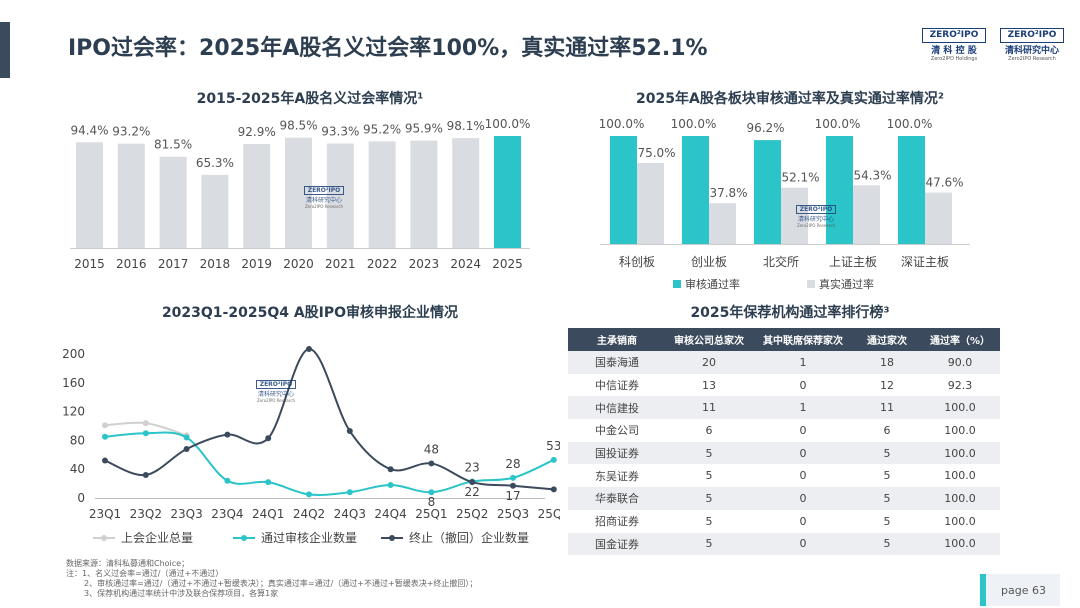 The image size is (1080, 608). What do you see at coordinates (960, 339) in the screenshot?
I see `col-header: 通过率（%）` at bounding box center [960, 339].